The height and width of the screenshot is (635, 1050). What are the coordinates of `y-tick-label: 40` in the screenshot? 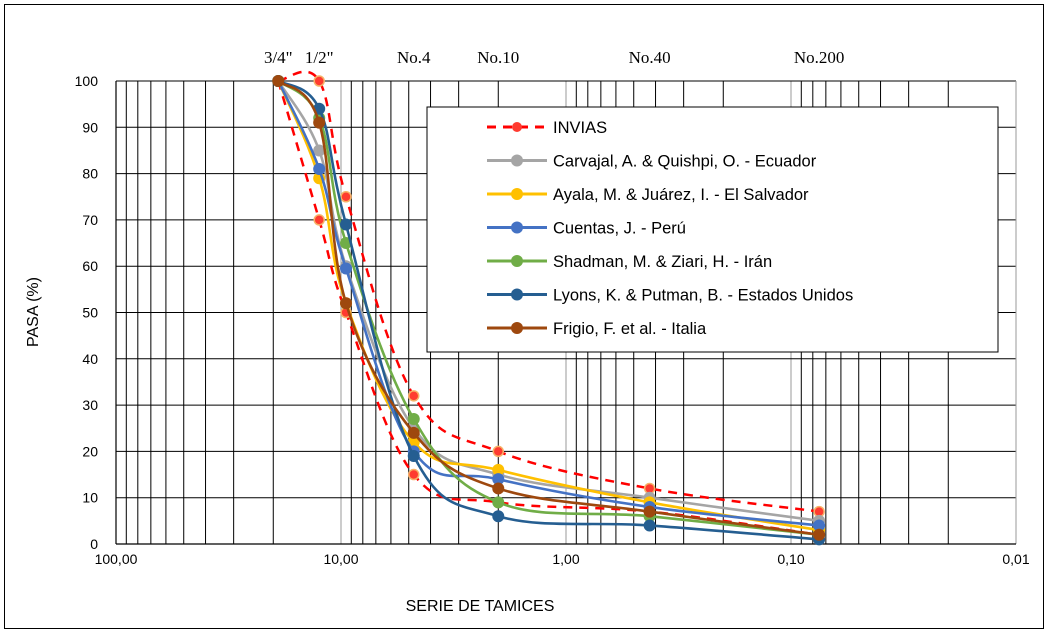 It's located at (90, 359).